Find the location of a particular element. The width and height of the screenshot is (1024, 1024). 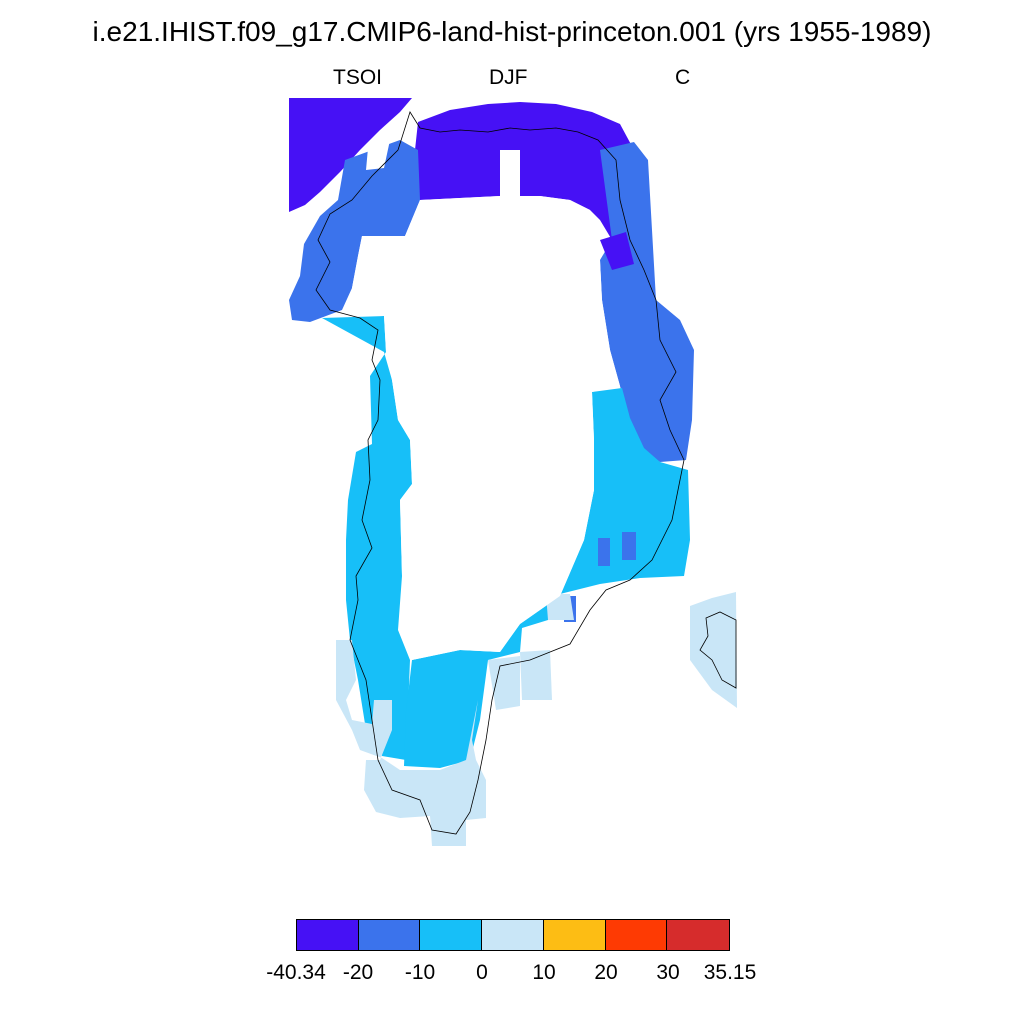

units-label: C is located at coordinates (683, 77).